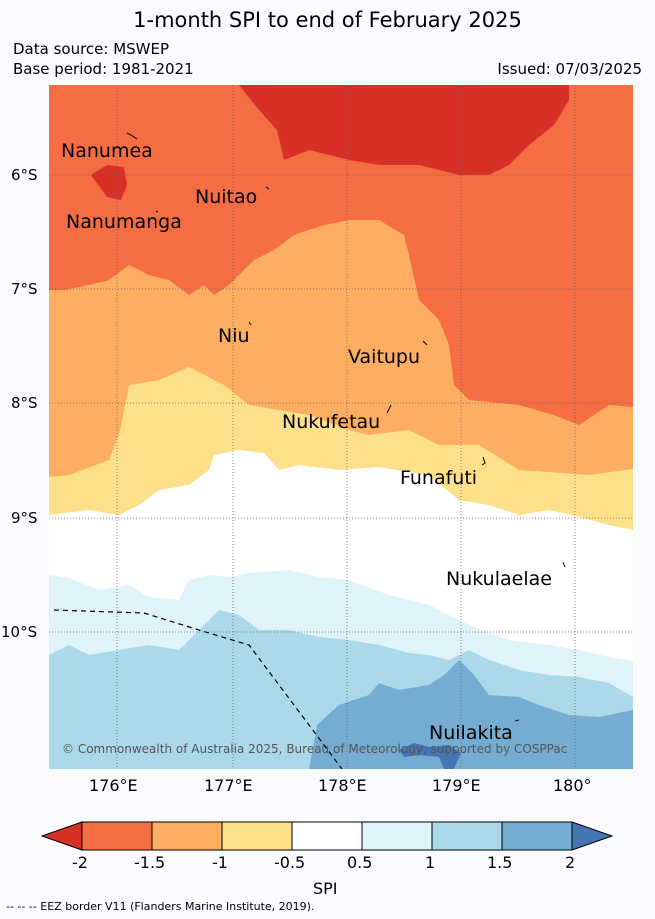 The image size is (655, 919). Describe the element at coordinates (234, 336) in the screenshot. I see `place-label-niu: Niu` at that location.